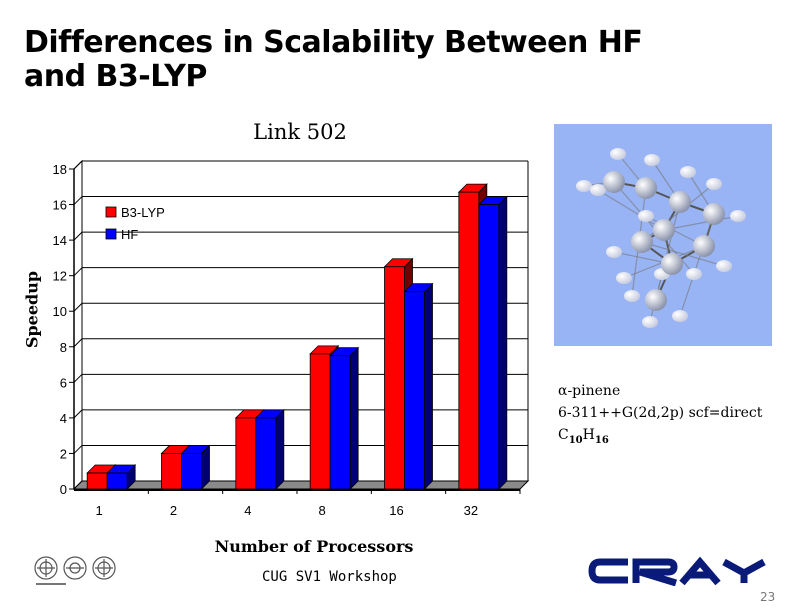 This screenshot has width=791, height=611. I want to click on molecule-name: α-pinene, so click(589, 391).